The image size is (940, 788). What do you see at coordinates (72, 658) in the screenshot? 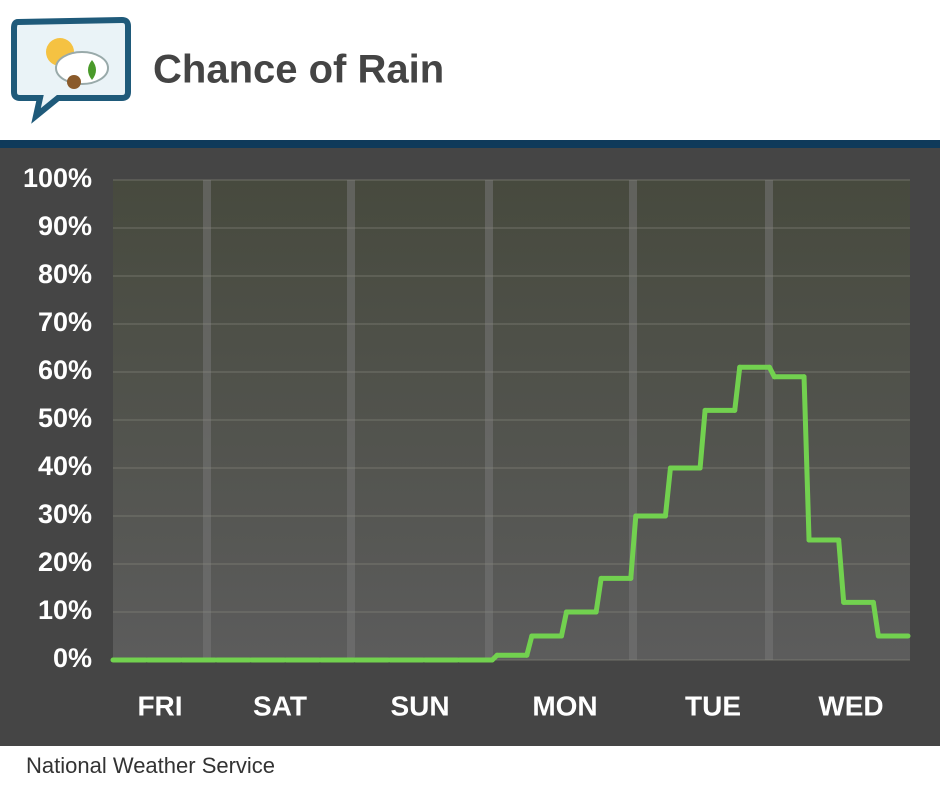
I see `y-tick-label: 0%` at bounding box center [72, 658].